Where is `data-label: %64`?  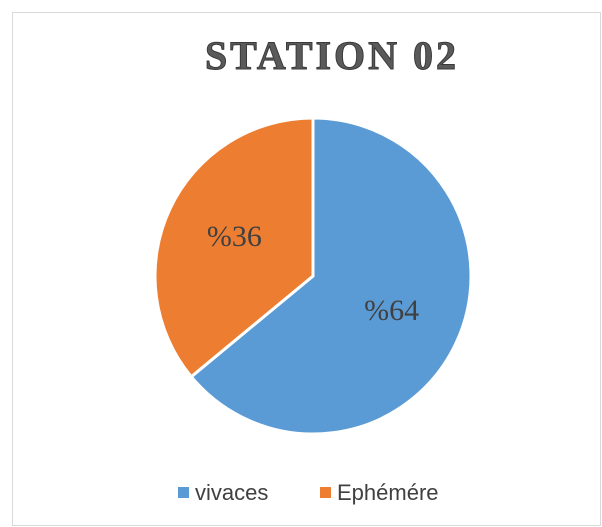
data-label: %64 is located at coordinates (391, 310).